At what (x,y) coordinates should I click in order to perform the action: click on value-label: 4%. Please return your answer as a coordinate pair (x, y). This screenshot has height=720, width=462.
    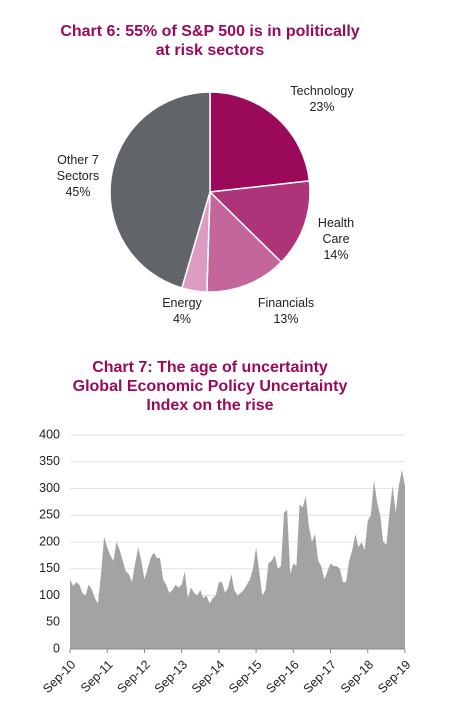
    Looking at the image, I should click on (182, 319).